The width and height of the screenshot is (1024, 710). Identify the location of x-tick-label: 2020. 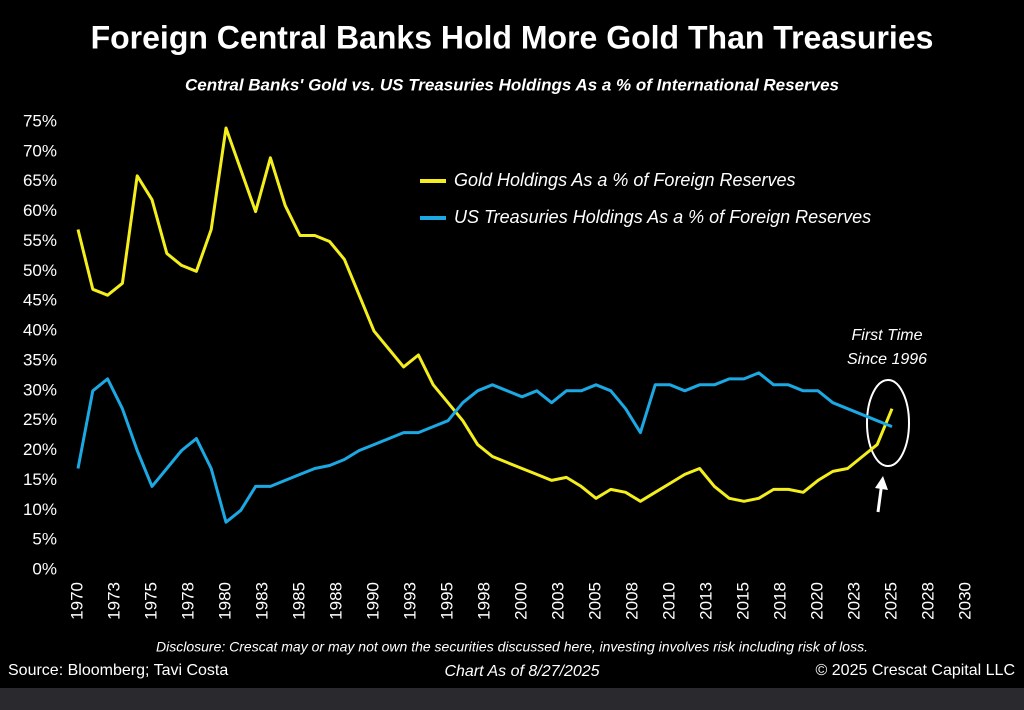
(816, 601).